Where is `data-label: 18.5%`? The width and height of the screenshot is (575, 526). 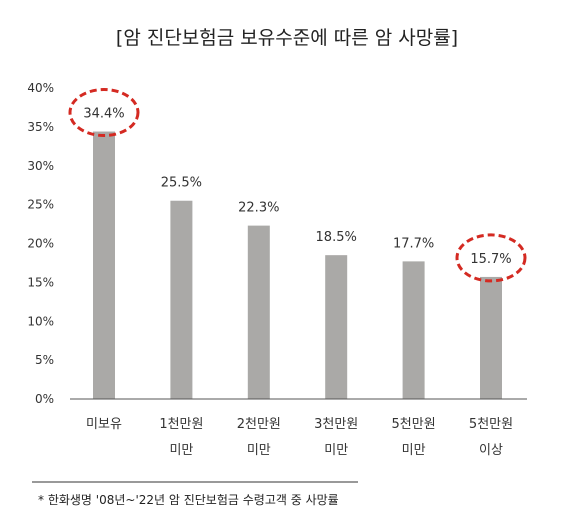 data-label: 18.5% is located at coordinates (336, 237).